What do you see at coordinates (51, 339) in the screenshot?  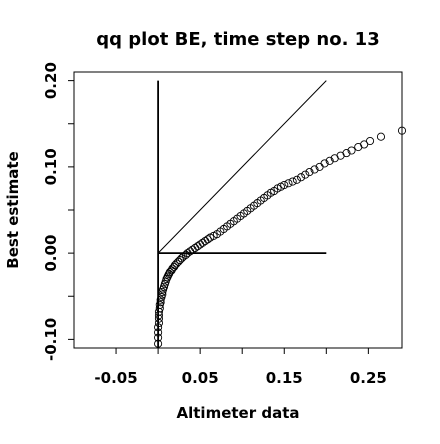 I see `y-tick-label: -0.10` at bounding box center [51, 339].